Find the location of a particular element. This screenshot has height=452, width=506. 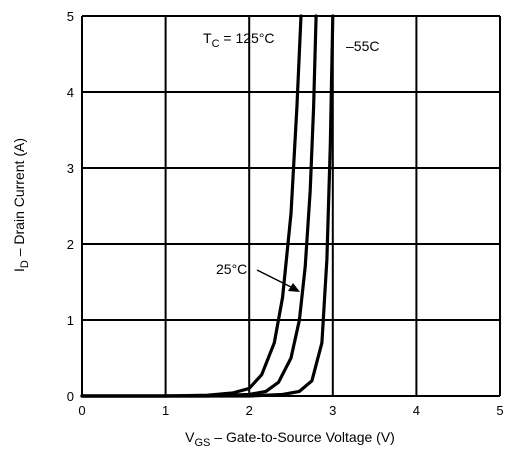

x-tick-label-5: 5 is located at coordinates (499, 410).